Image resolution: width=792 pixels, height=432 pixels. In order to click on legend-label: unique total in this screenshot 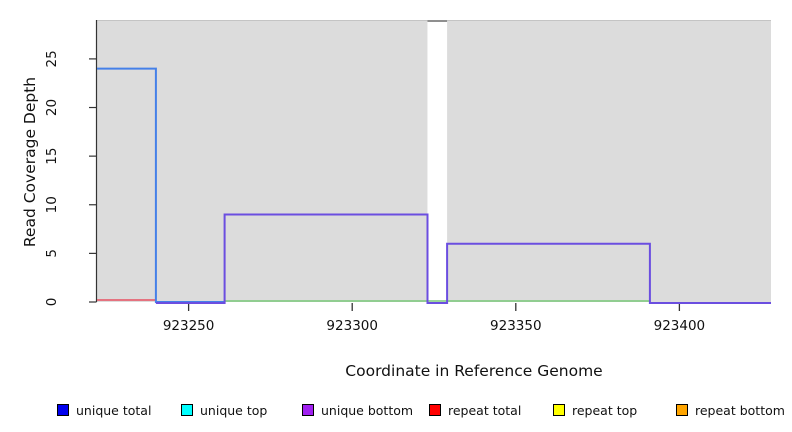, I will do `click(114, 410)`.